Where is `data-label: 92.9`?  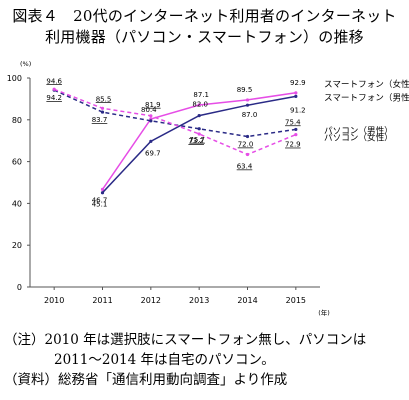 data-label: 92.9 is located at coordinates (298, 83).